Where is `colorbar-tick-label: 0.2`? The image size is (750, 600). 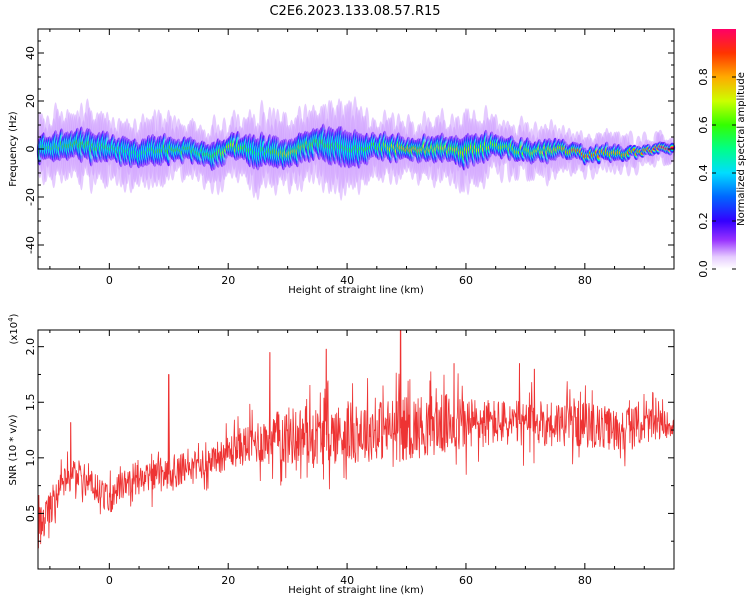
colorbar-tick-label: 0.2 is located at coordinates (703, 221).